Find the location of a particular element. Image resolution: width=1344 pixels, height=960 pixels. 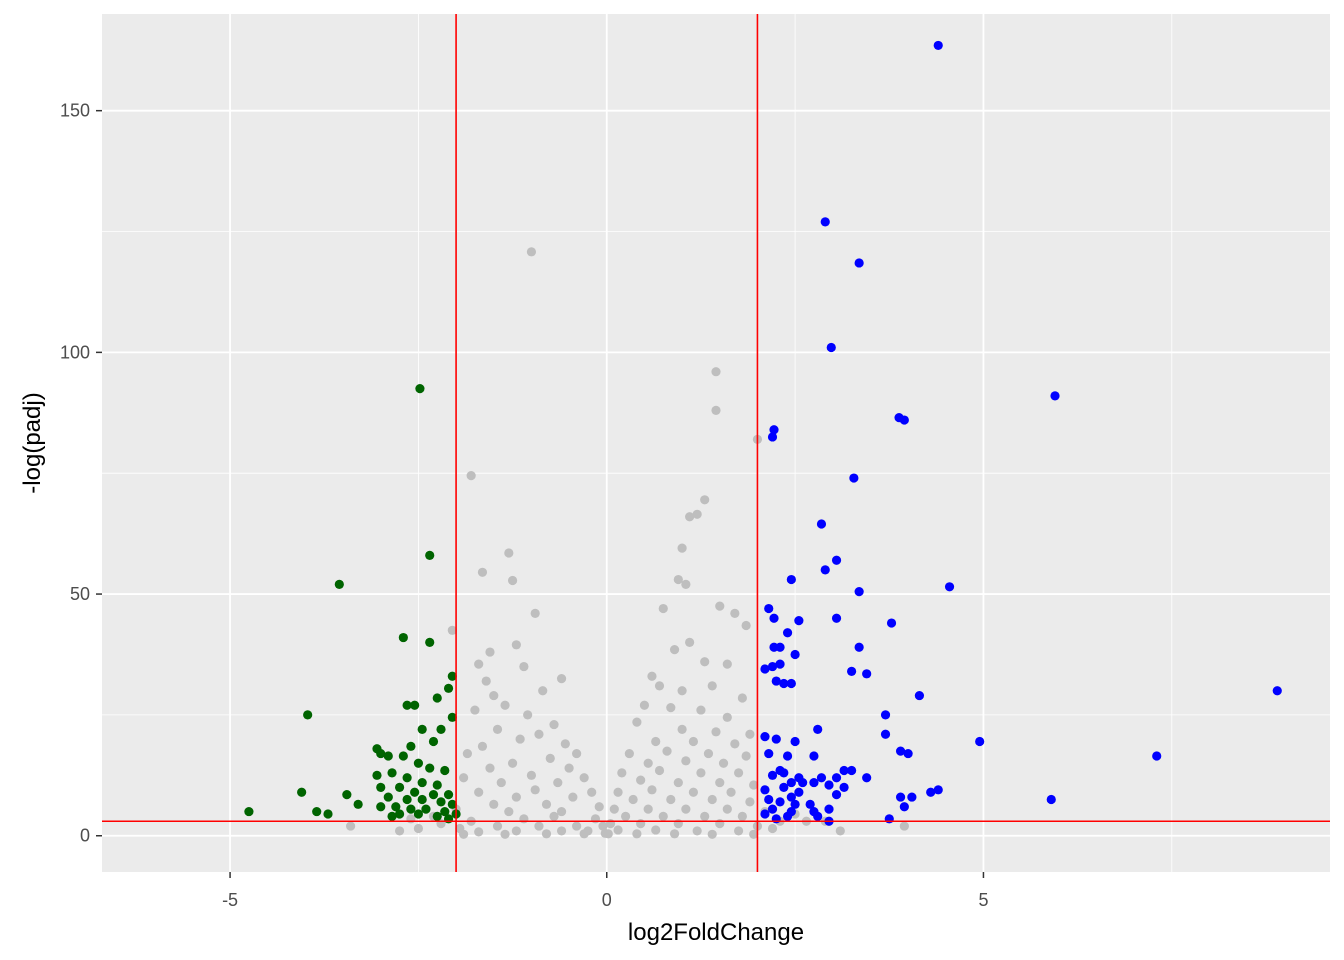

x-axis: -5 0 5 is located at coordinates (605, 891).